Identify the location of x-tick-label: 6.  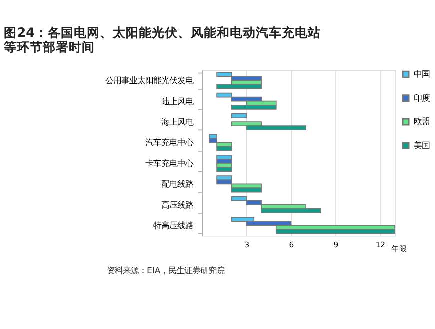
(291, 245).